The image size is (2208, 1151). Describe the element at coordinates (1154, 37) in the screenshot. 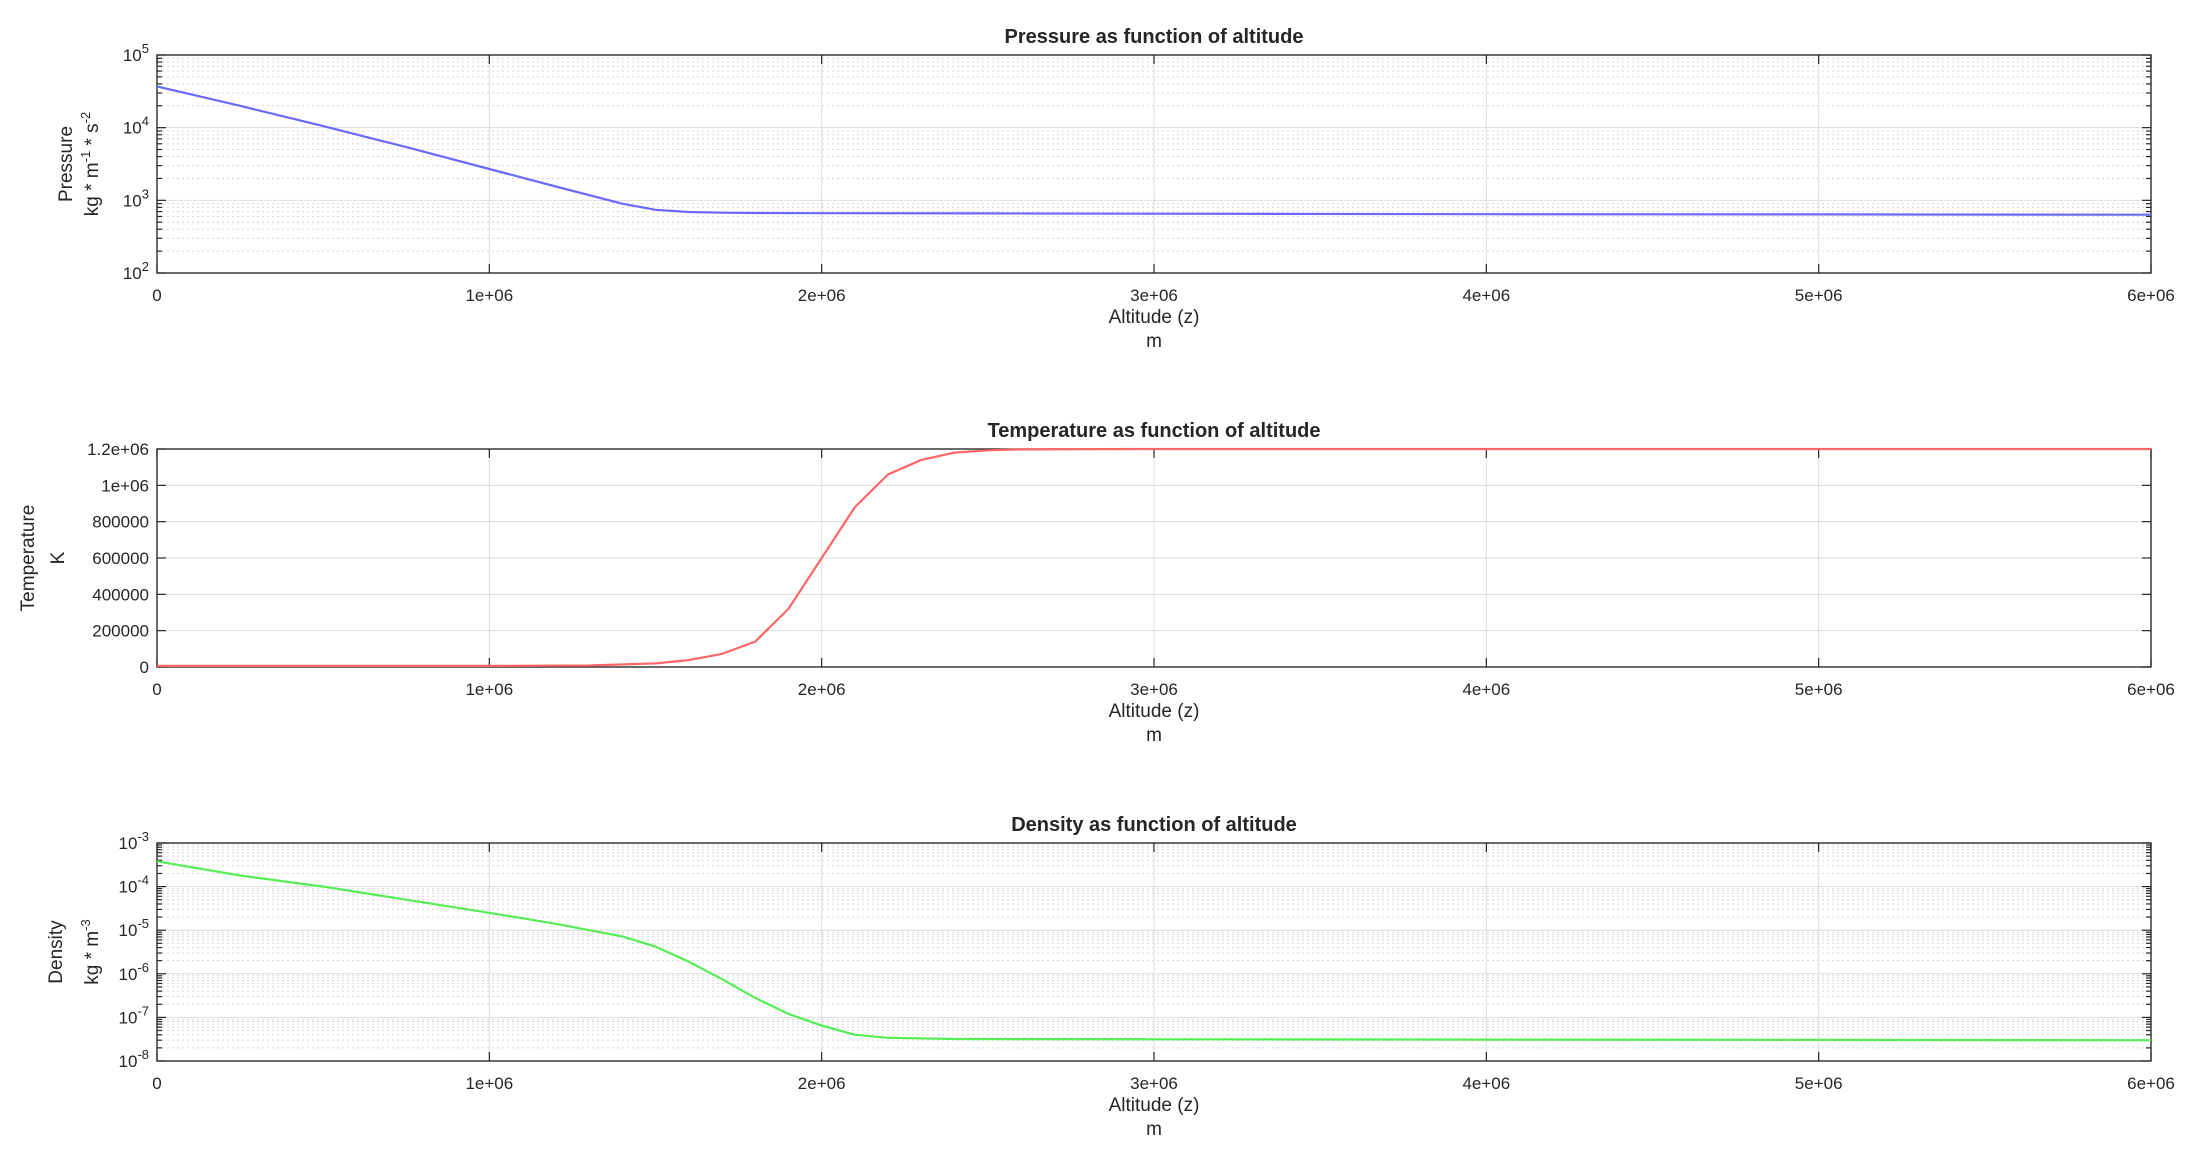

I see `chart-title: Pressure as function of altitude` at that location.